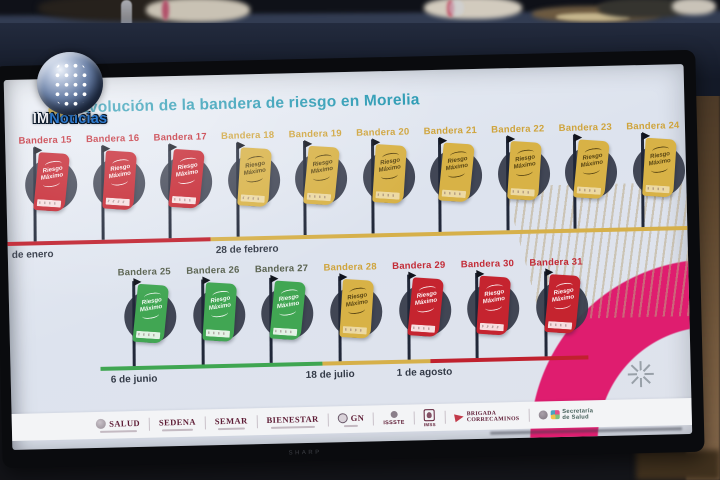  I want to click on risk-flag: Bandera 27 Riesgo Máximo, so click(282, 316).